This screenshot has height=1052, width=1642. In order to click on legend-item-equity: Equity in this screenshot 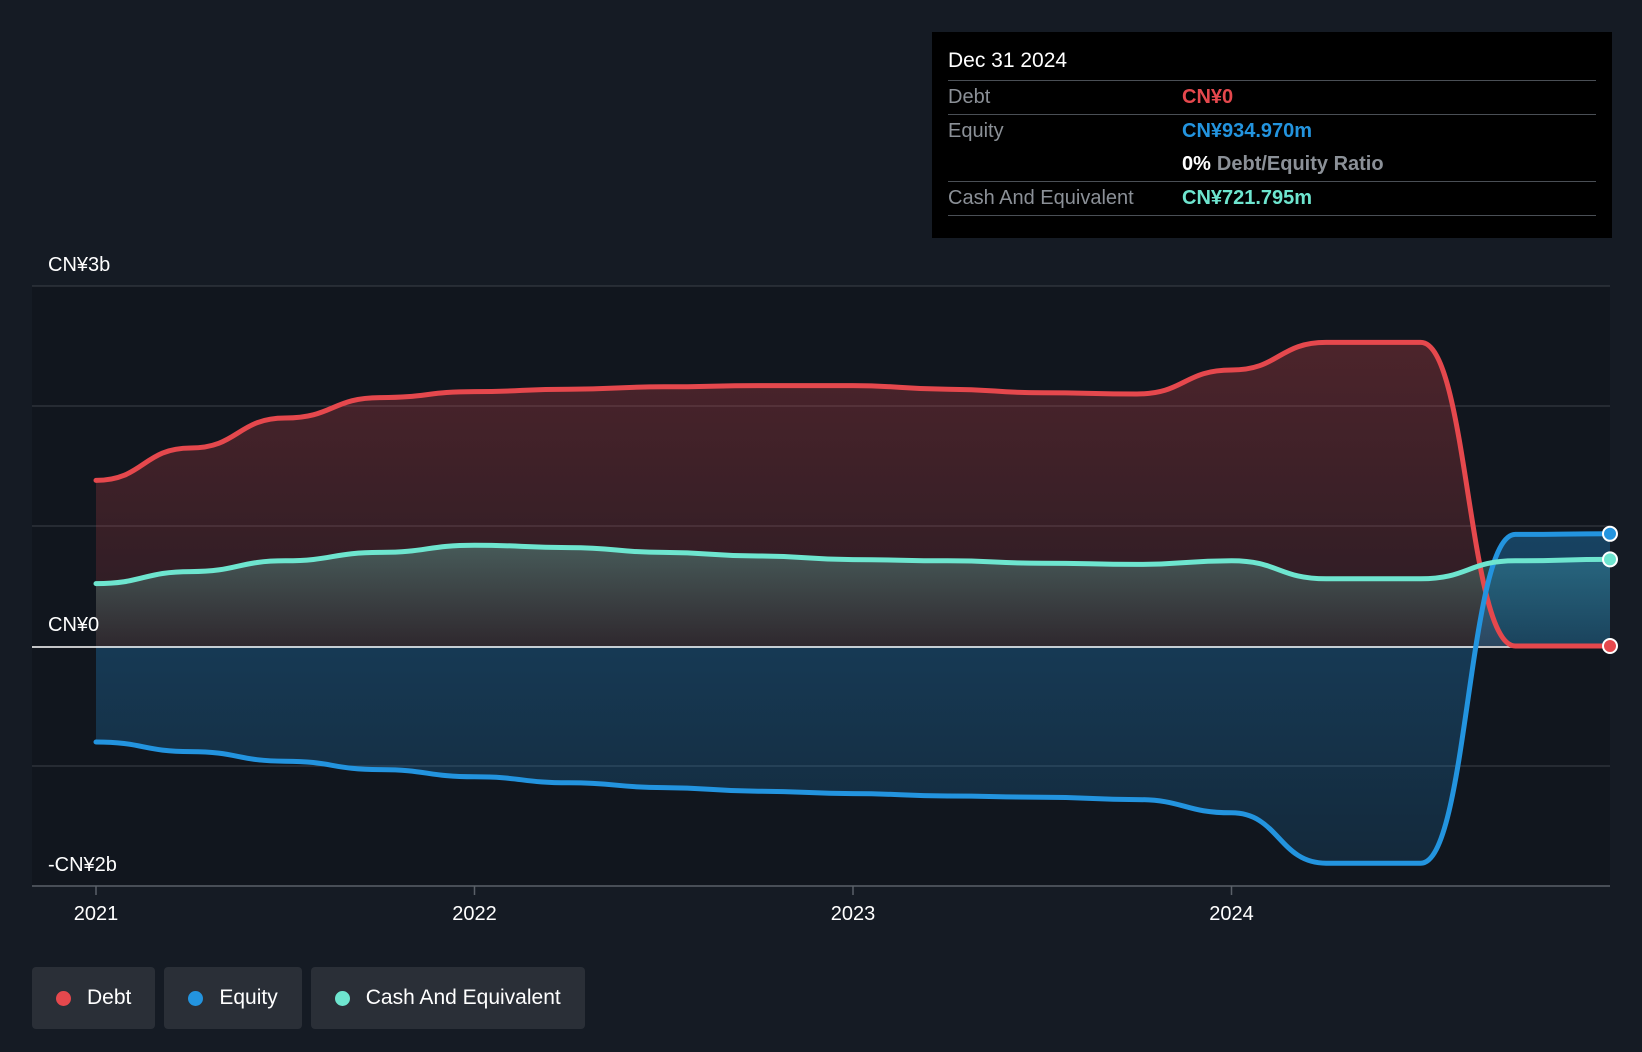, I will do `click(233, 998)`.